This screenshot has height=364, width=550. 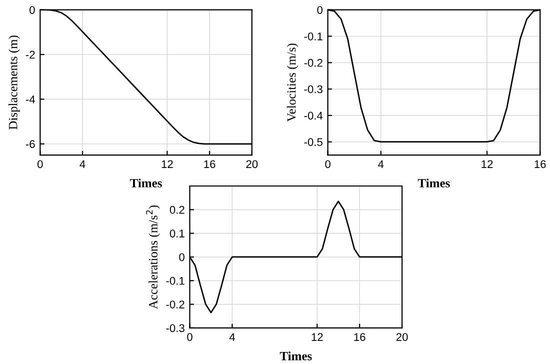 I want to click on y-tick-label: -2, so click(x=30, y=54).